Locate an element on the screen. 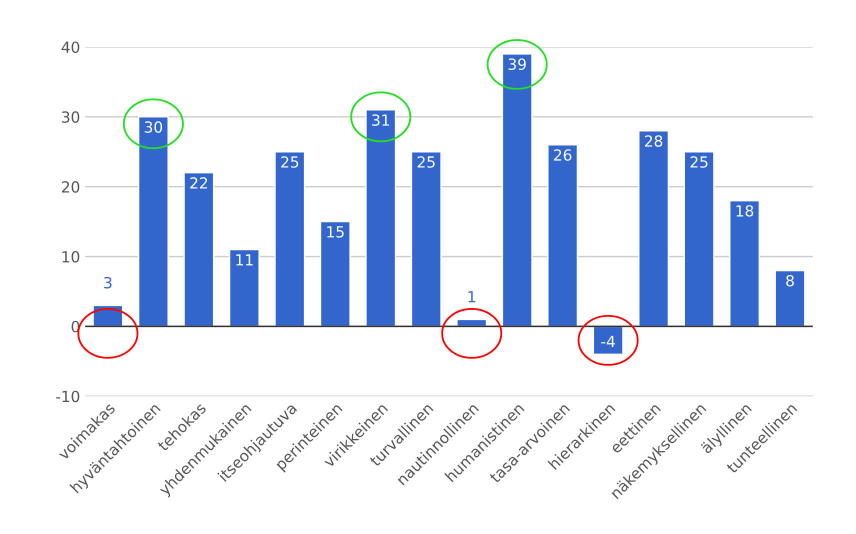  data-label: 3 is located at coordinates (108, 282).